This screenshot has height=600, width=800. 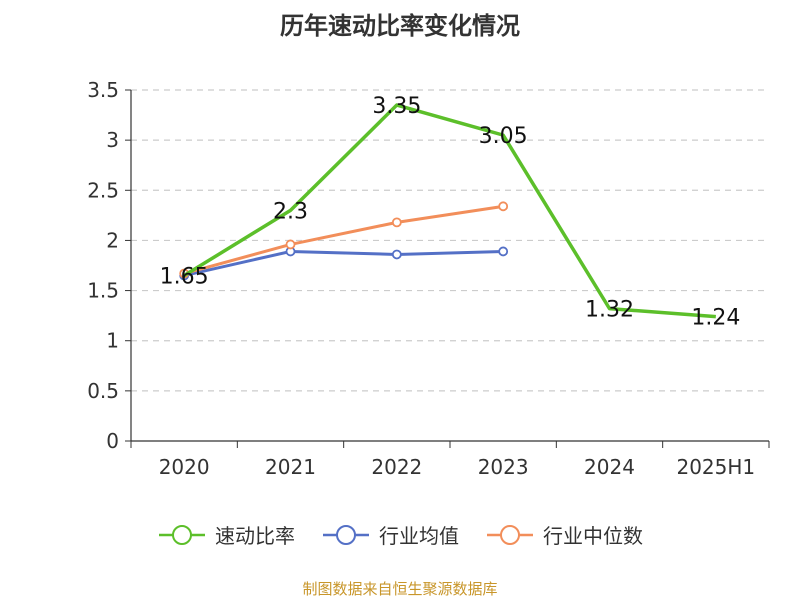 What do you see at coordinates (184, 467) in the screenshot?
I see `x-tick-label: 2020` at bounding box center [184, 467].